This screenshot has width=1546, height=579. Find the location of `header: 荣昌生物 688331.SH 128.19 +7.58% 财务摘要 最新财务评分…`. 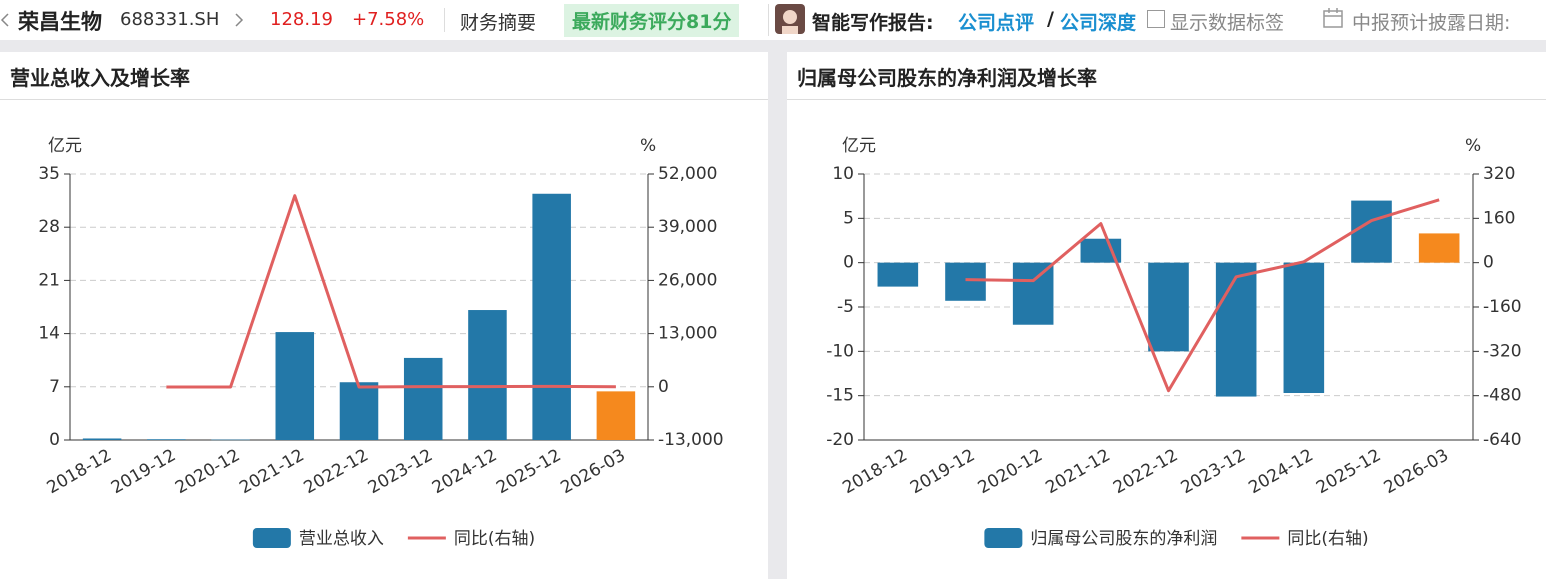

header: 荣昌生物 688331.SH 128.19 +7.58% 财务摘要 最新财务评分… is located at coordinates (773, 20).